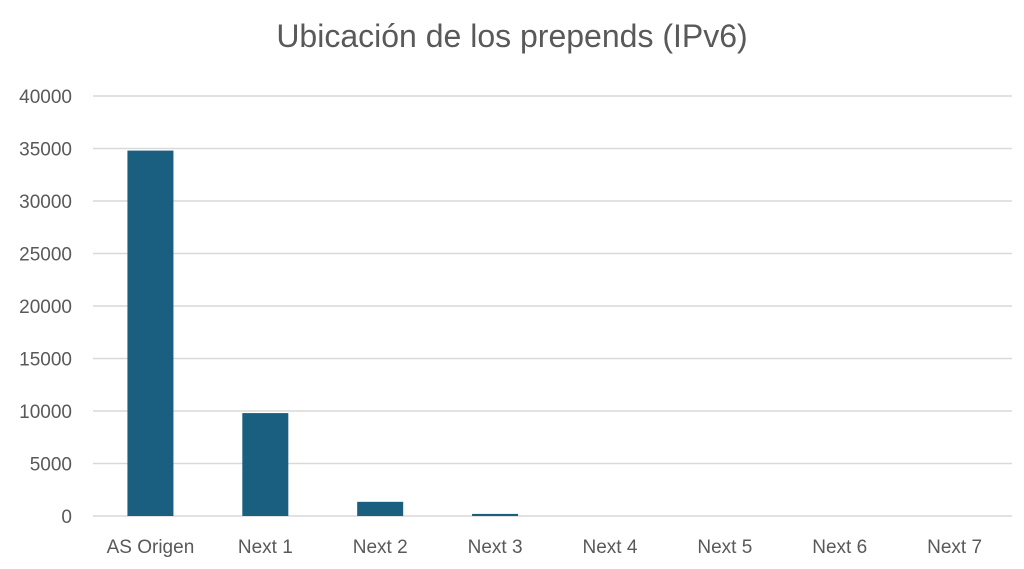  I want to click on x-category-label-7: Next 7, so click(954, 547).